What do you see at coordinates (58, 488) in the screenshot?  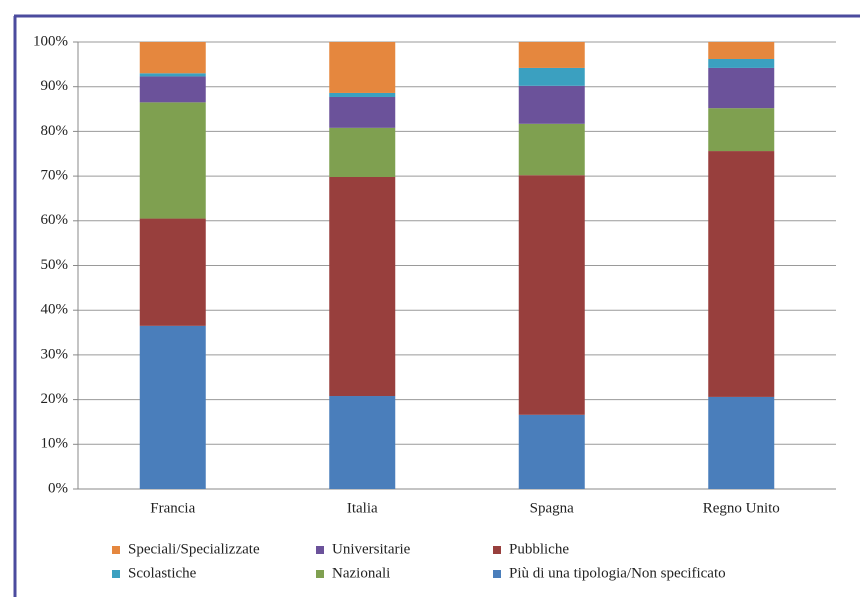 I see `y-tick-label: 0%` at bounding box center [58, 488].